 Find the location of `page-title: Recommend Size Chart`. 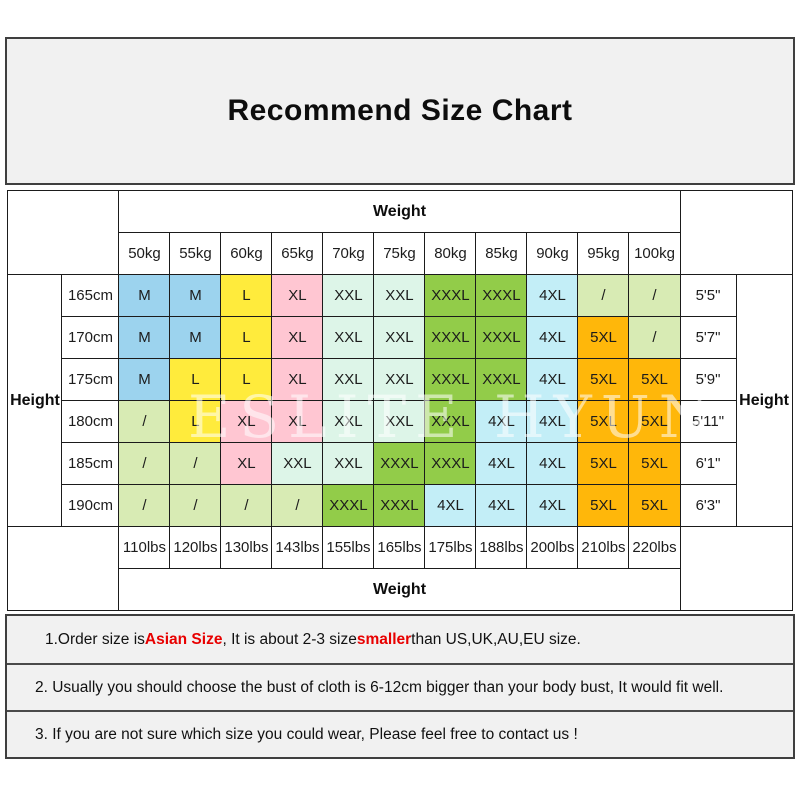

page-title: Recommend Size Chart is located at coordinates (400, 110).